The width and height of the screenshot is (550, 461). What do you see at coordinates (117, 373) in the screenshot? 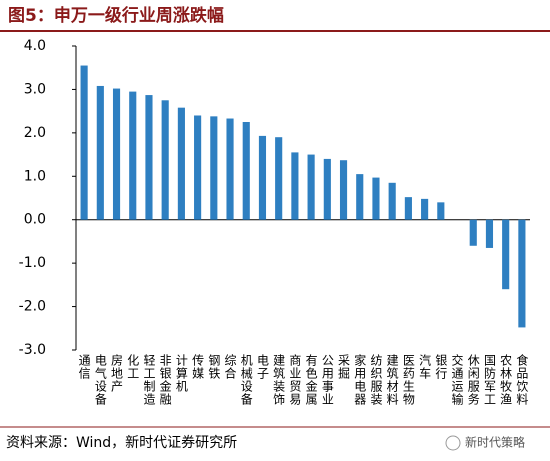
I see `x-tick-label: 房地产` at bounding box center [117, 373].